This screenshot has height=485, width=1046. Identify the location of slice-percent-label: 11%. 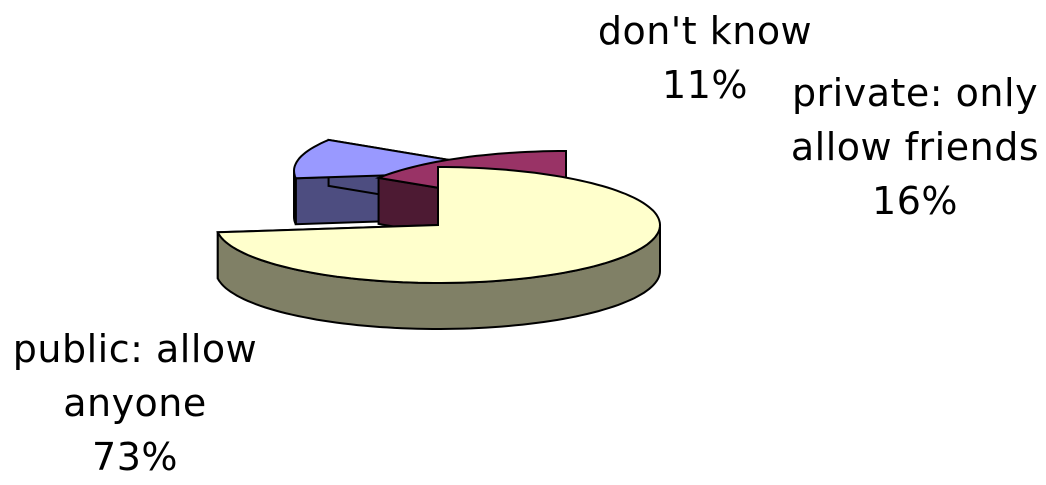
(705, 85).